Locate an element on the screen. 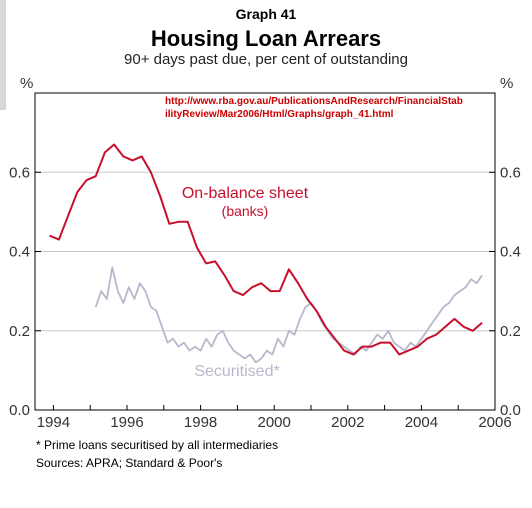 This screenshot has width=532, height=508. y-tick-label-right: 0.2 is located at coordinates (510, 331).